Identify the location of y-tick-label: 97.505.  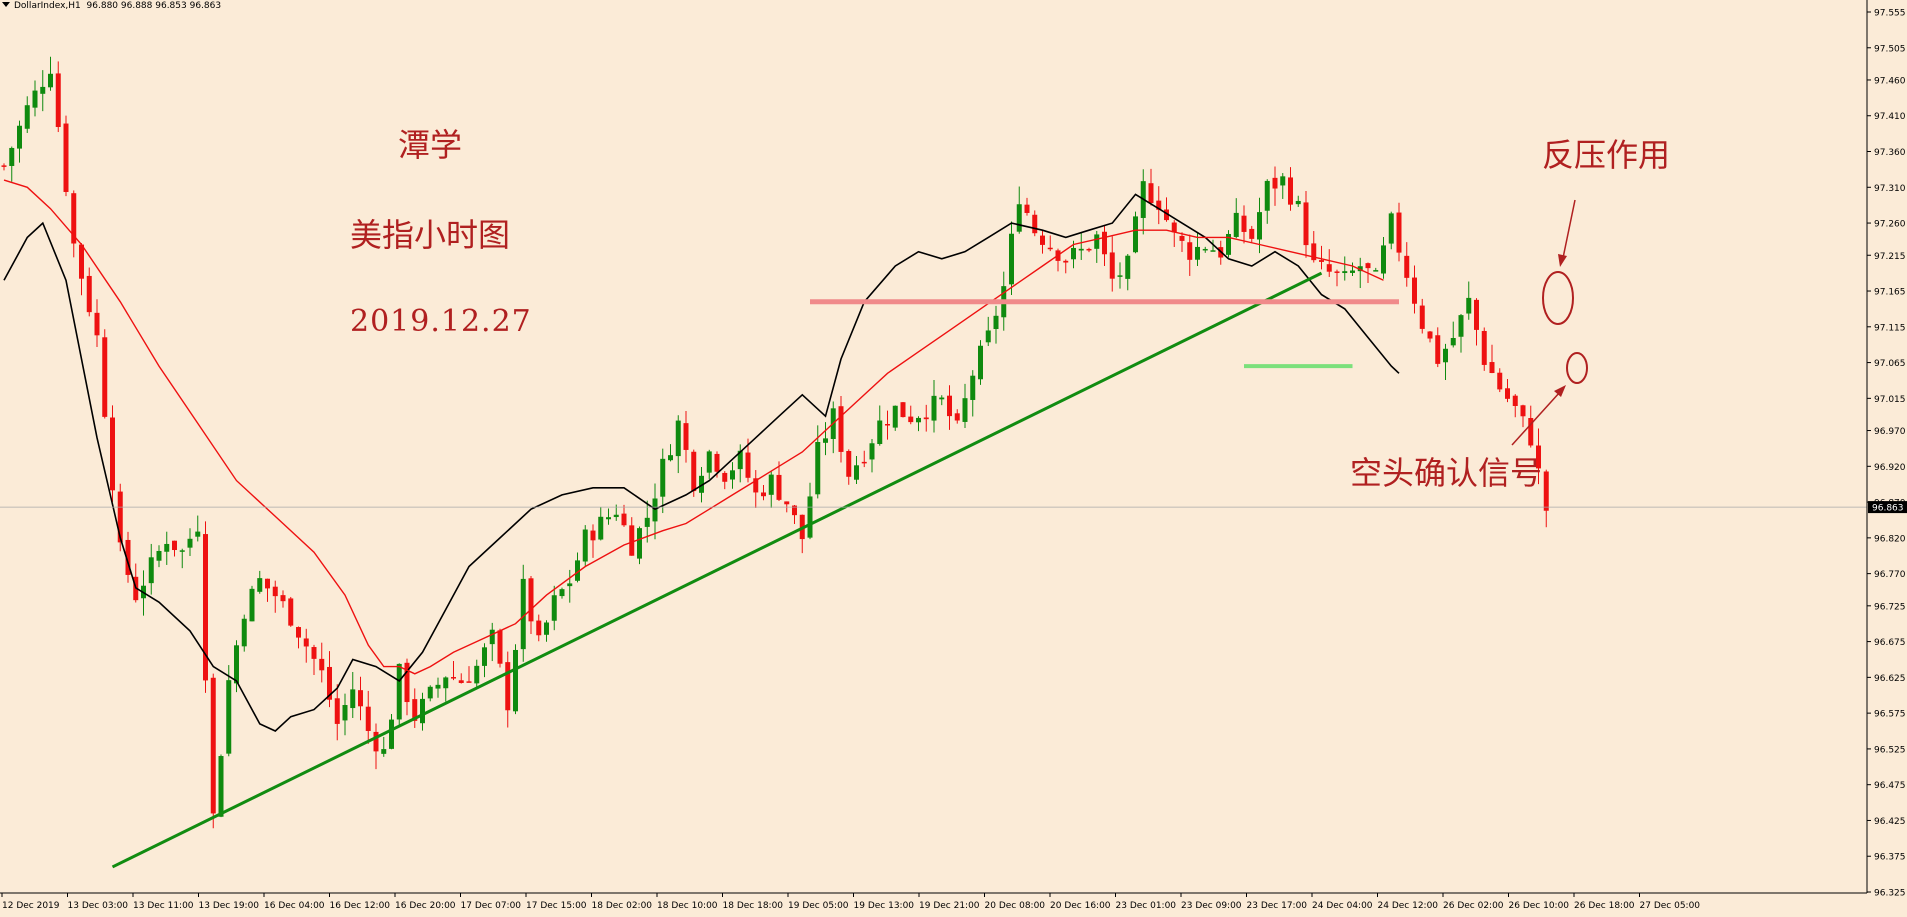
(1890, 49).